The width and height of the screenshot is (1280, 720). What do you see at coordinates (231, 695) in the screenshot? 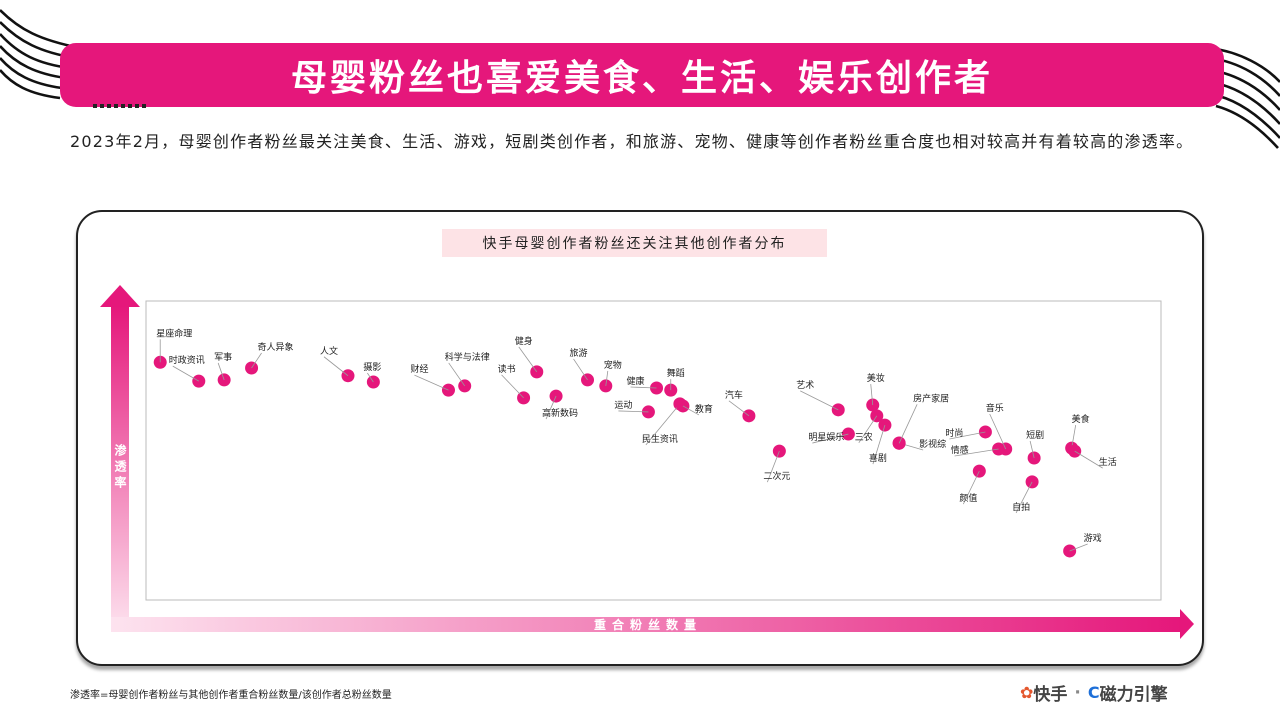
I see `footnote: 渗透率=母婴创作者粉丝与其他创作者重合粉丝数量/该创作者总粉丝数量` at bounding box center [231, 695].